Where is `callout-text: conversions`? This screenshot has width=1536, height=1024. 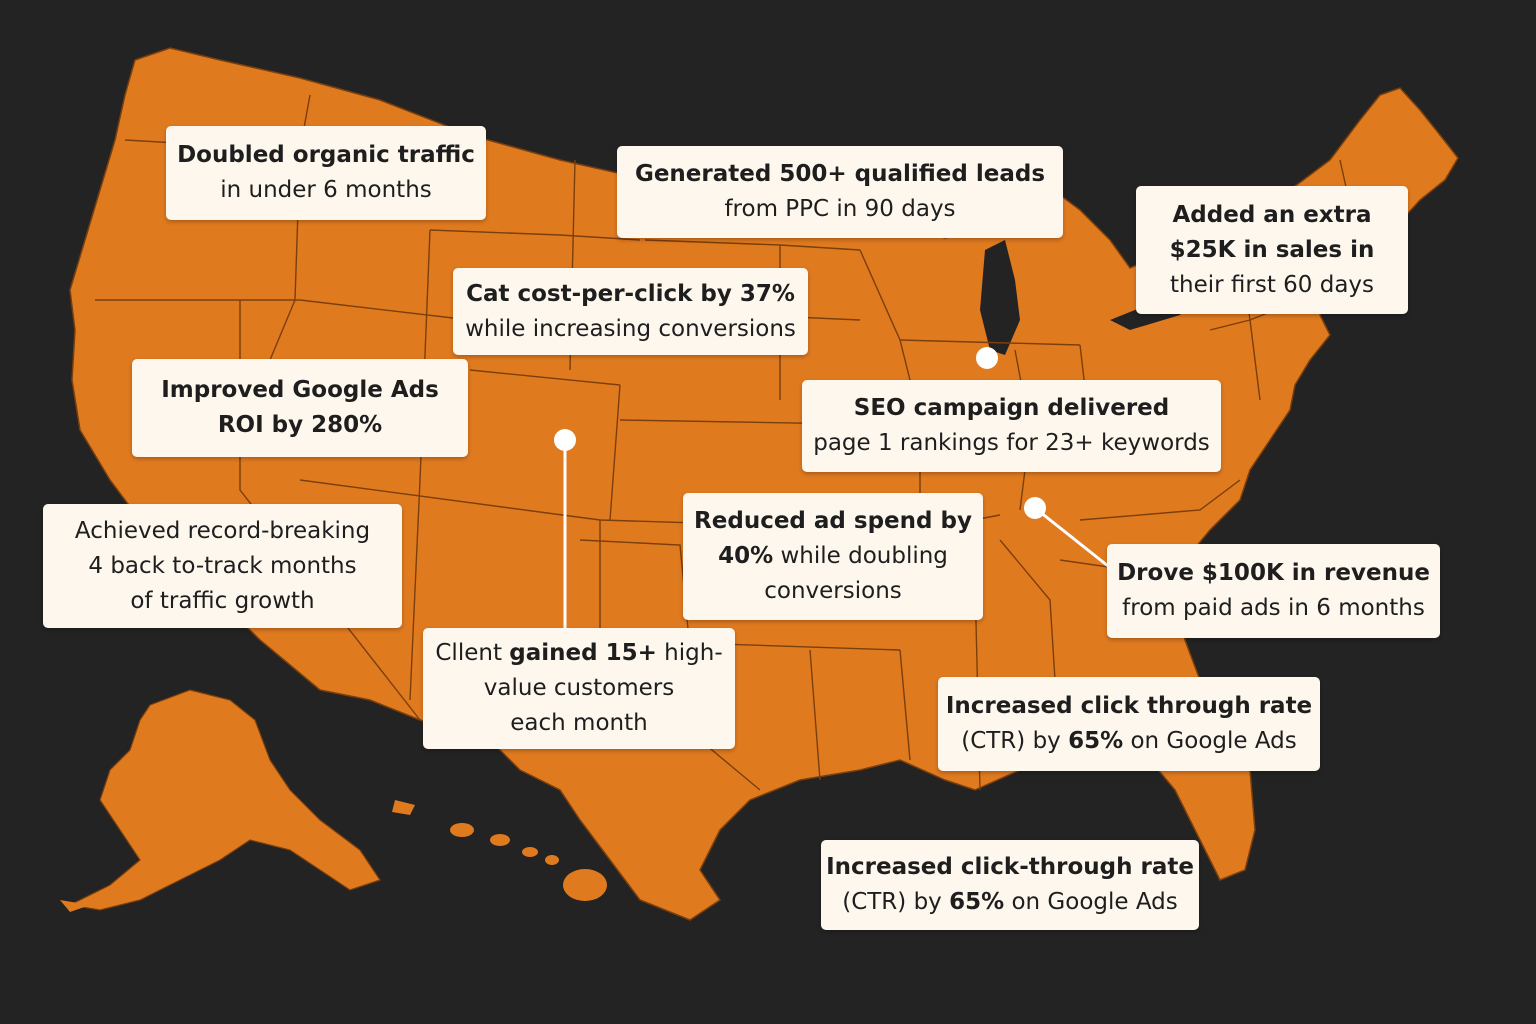 callout-text: conversions is located at coordinates (833, 591).